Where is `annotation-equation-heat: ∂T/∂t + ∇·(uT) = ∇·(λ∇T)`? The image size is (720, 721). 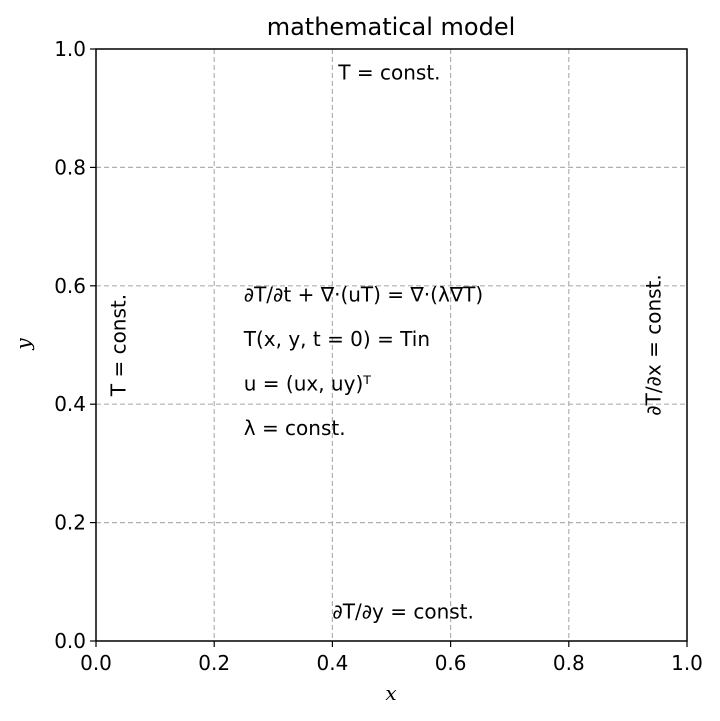 annotation-equation-heat: ∂T/∂t + ∇·(uT) = ∇·(λ∇T) is located at coordinates (363, 295).